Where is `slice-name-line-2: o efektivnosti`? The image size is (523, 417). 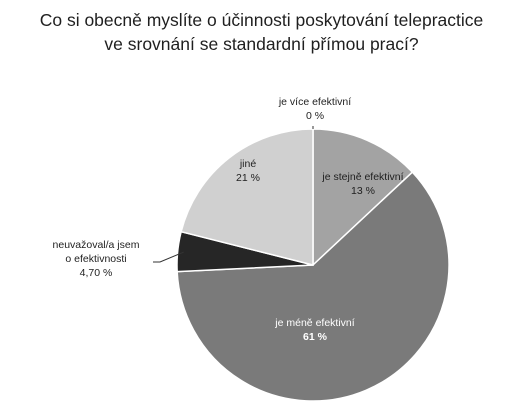 slice-name-line-2: o efektivnosti is located at coordinates (96, 259).